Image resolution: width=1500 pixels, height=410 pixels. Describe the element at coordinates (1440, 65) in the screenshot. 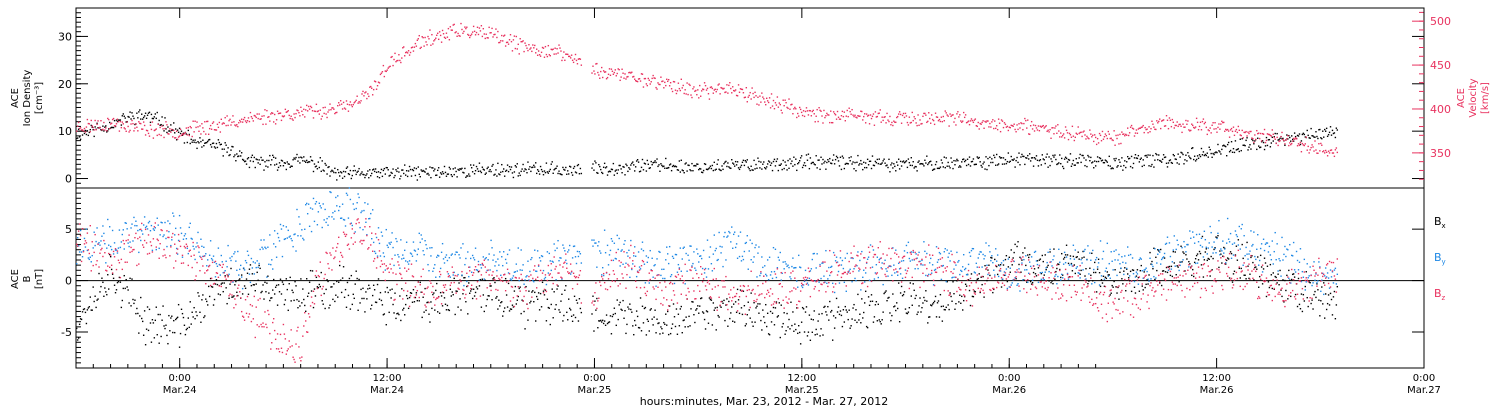

I see `velocity-tick-label: 450` at that location.